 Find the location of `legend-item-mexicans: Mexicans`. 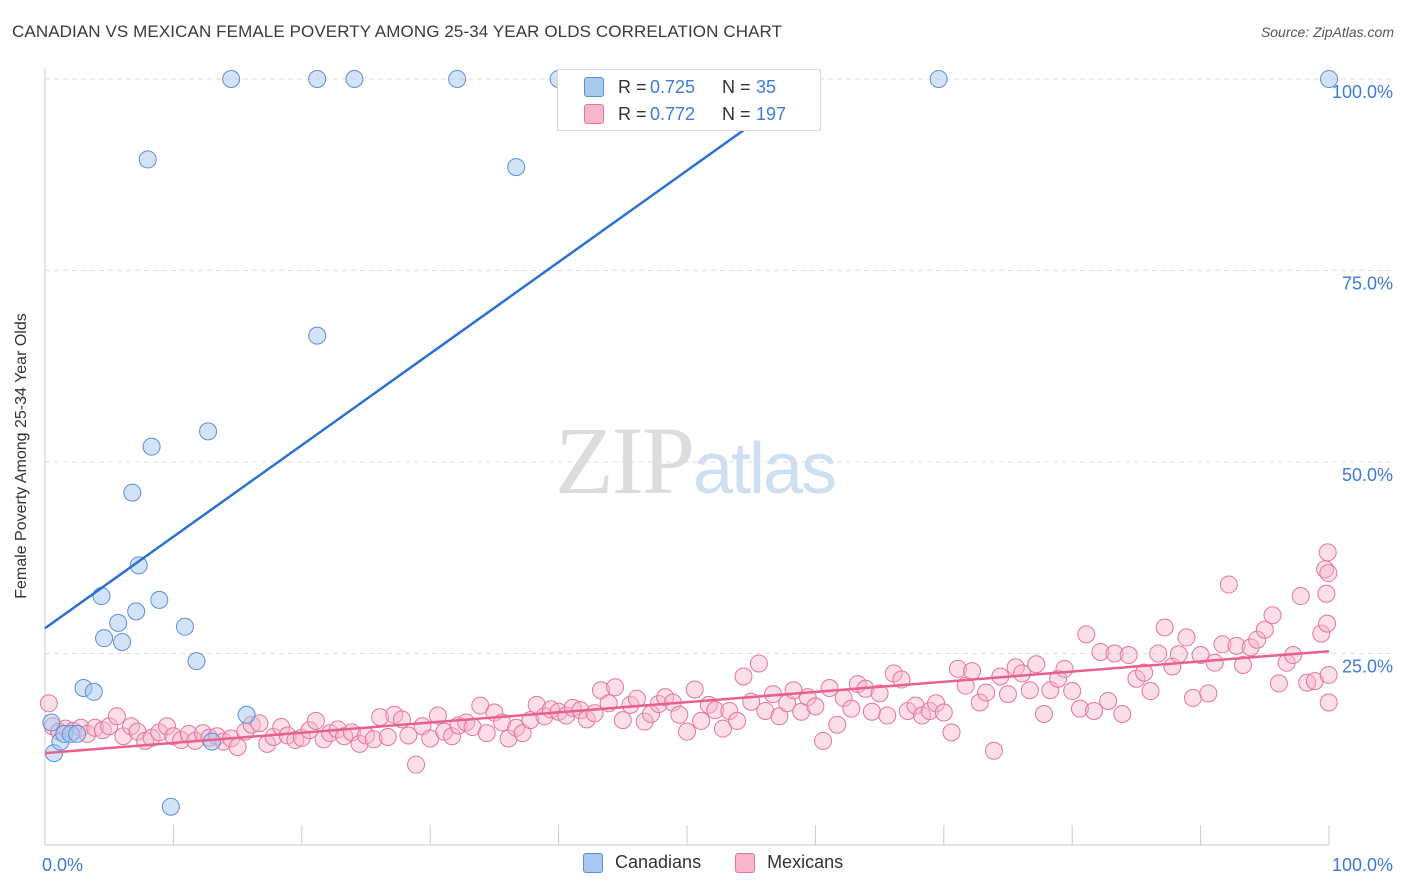

legend-item-mexicans: Mexicans is located at coordinates (789, 862).